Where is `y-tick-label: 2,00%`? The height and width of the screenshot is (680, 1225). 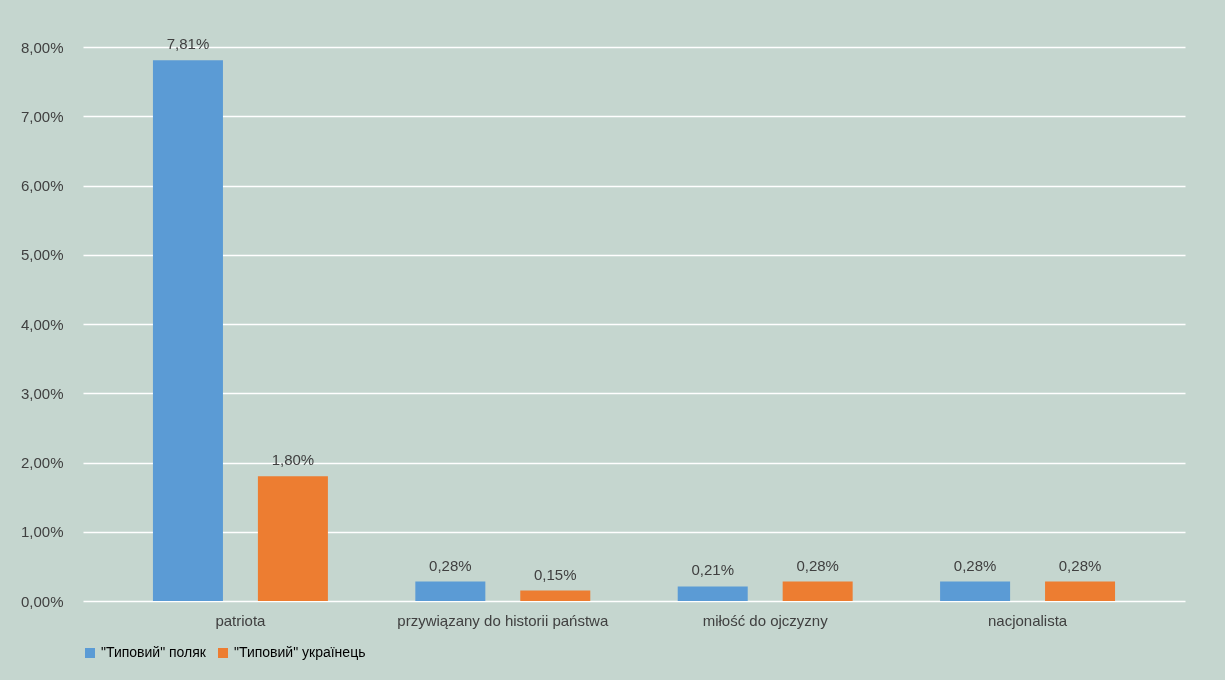
y-tick-label: 2,00% is located at coordinates (42, 462).